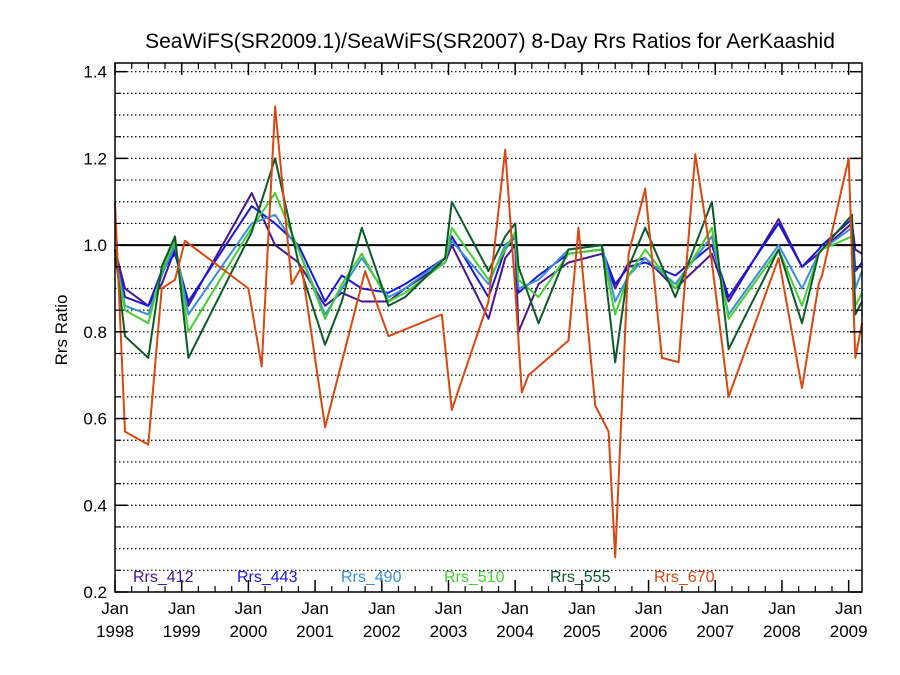  What do you see at coordinates (474, 577) in the screenshot?
I see `legend-entry-rrs-510: Rrs_510` at bounding box center [474, 577].